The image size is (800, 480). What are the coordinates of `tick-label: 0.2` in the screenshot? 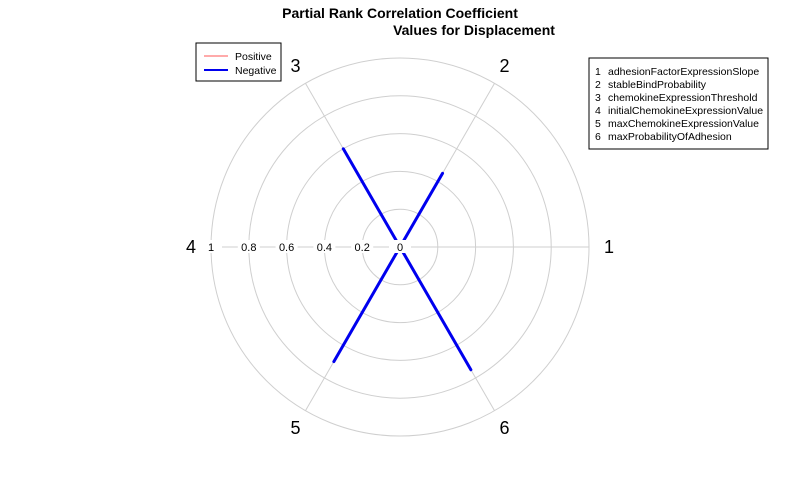 It's located at (362, 248).